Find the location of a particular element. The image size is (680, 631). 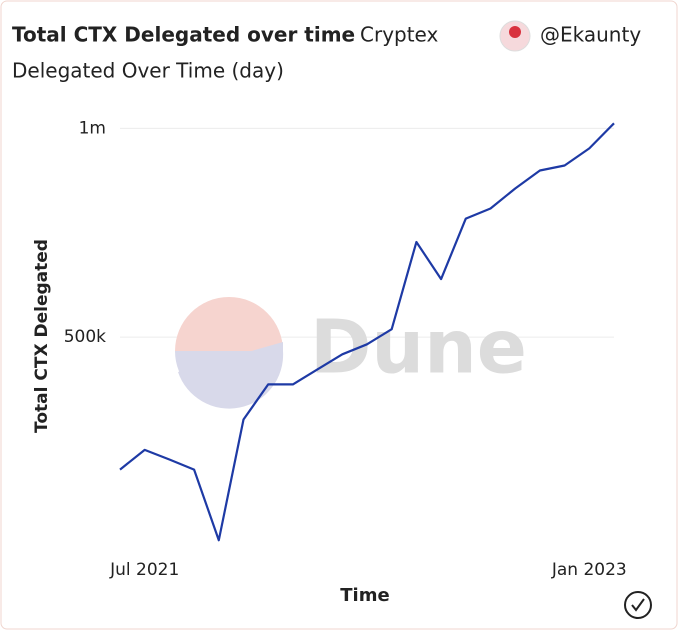

avatar-detail is located at coordinates (515, 32).